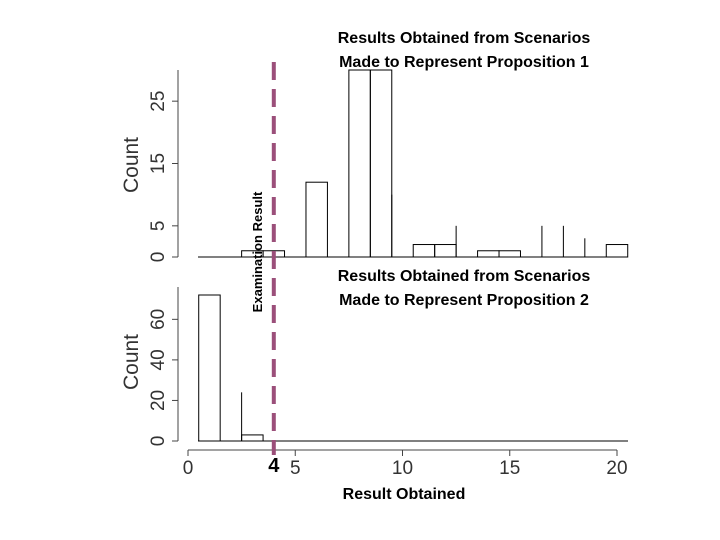 The image size is (720, 540). What do you see at coordinates (158, 101) in the screenshot?
I see `y-tick-label: 25` at bounding box center [158, 101].